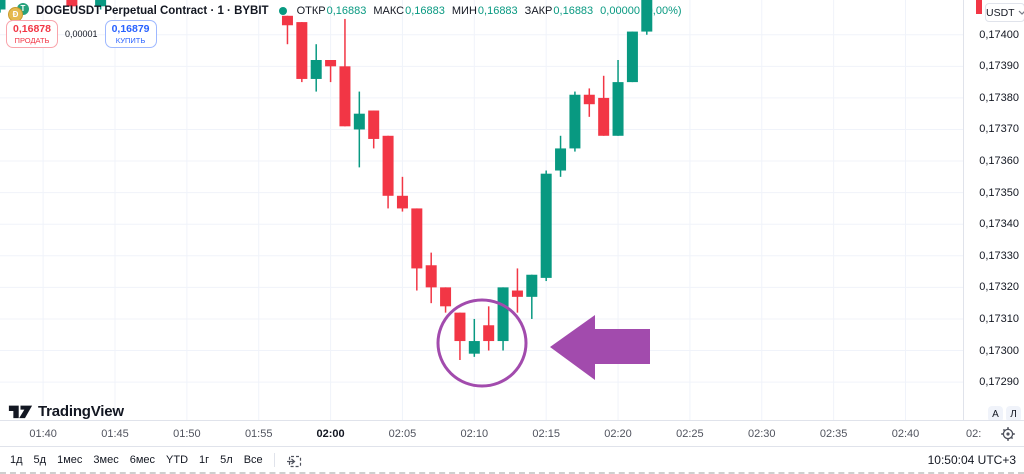  Describe the element at coordinates (561, 156) in the screenshot. I see `candle-02:16` at that location.